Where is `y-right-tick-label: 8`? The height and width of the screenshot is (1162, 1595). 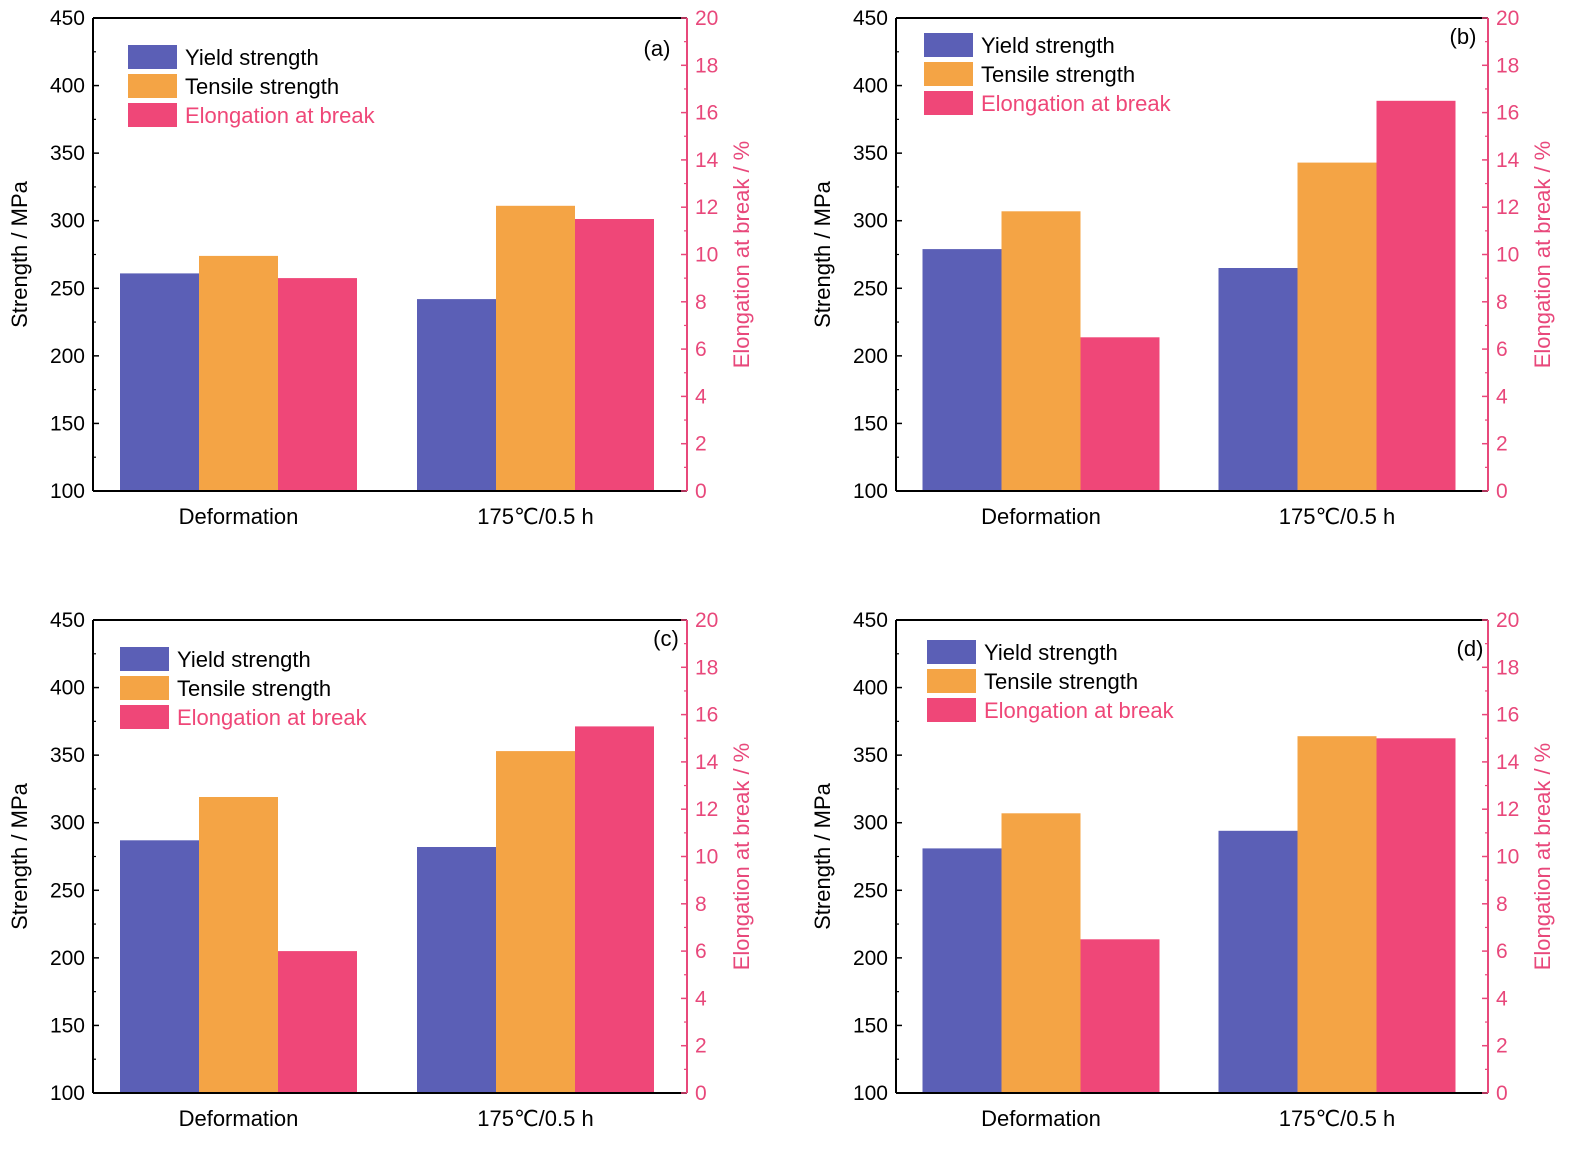
y-right-tick-label: 8 is located at coordinates (1502, 904).